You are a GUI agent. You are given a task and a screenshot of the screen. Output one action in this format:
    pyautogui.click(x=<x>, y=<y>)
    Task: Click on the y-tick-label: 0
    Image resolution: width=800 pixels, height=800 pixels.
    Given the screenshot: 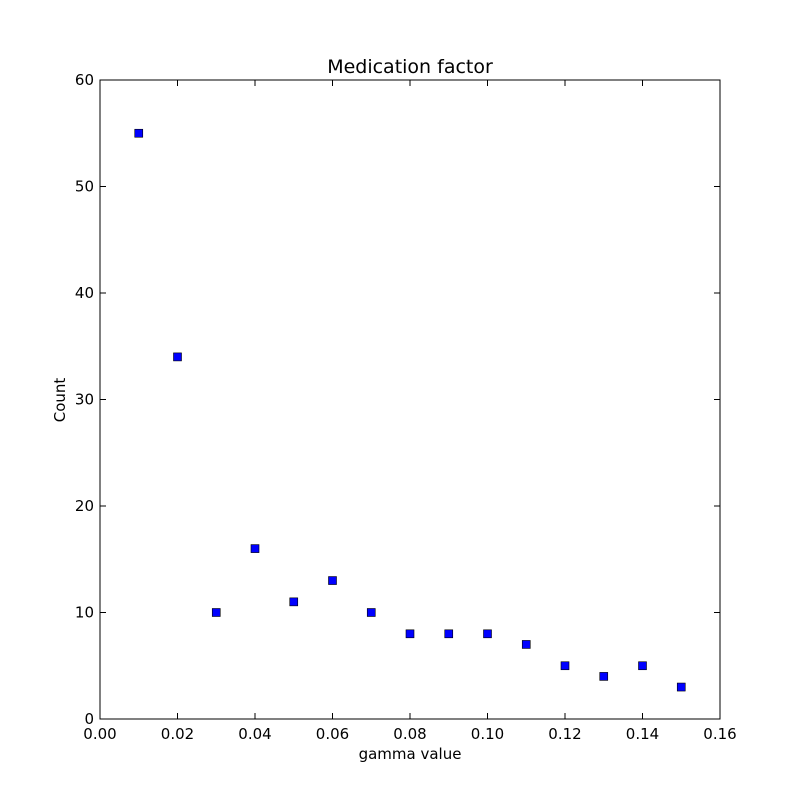 What is the action you would take?
    pyautogui.click(x=89, y=719)
    